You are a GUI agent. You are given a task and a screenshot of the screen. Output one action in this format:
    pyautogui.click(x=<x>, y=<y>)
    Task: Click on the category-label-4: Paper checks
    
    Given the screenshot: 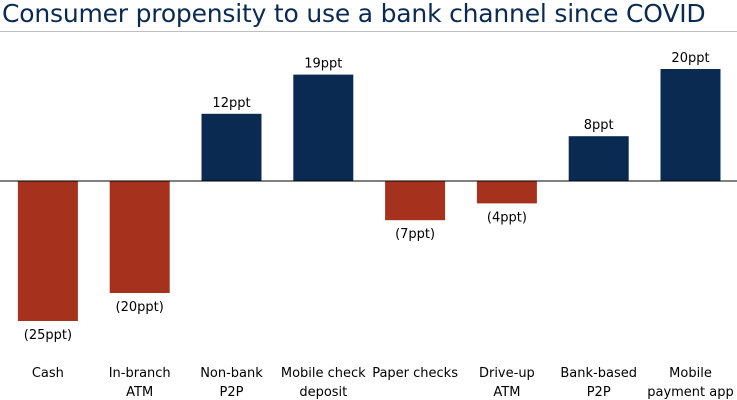 What is the action you would take?
    pyautogui.click(x=415, y=373)
    